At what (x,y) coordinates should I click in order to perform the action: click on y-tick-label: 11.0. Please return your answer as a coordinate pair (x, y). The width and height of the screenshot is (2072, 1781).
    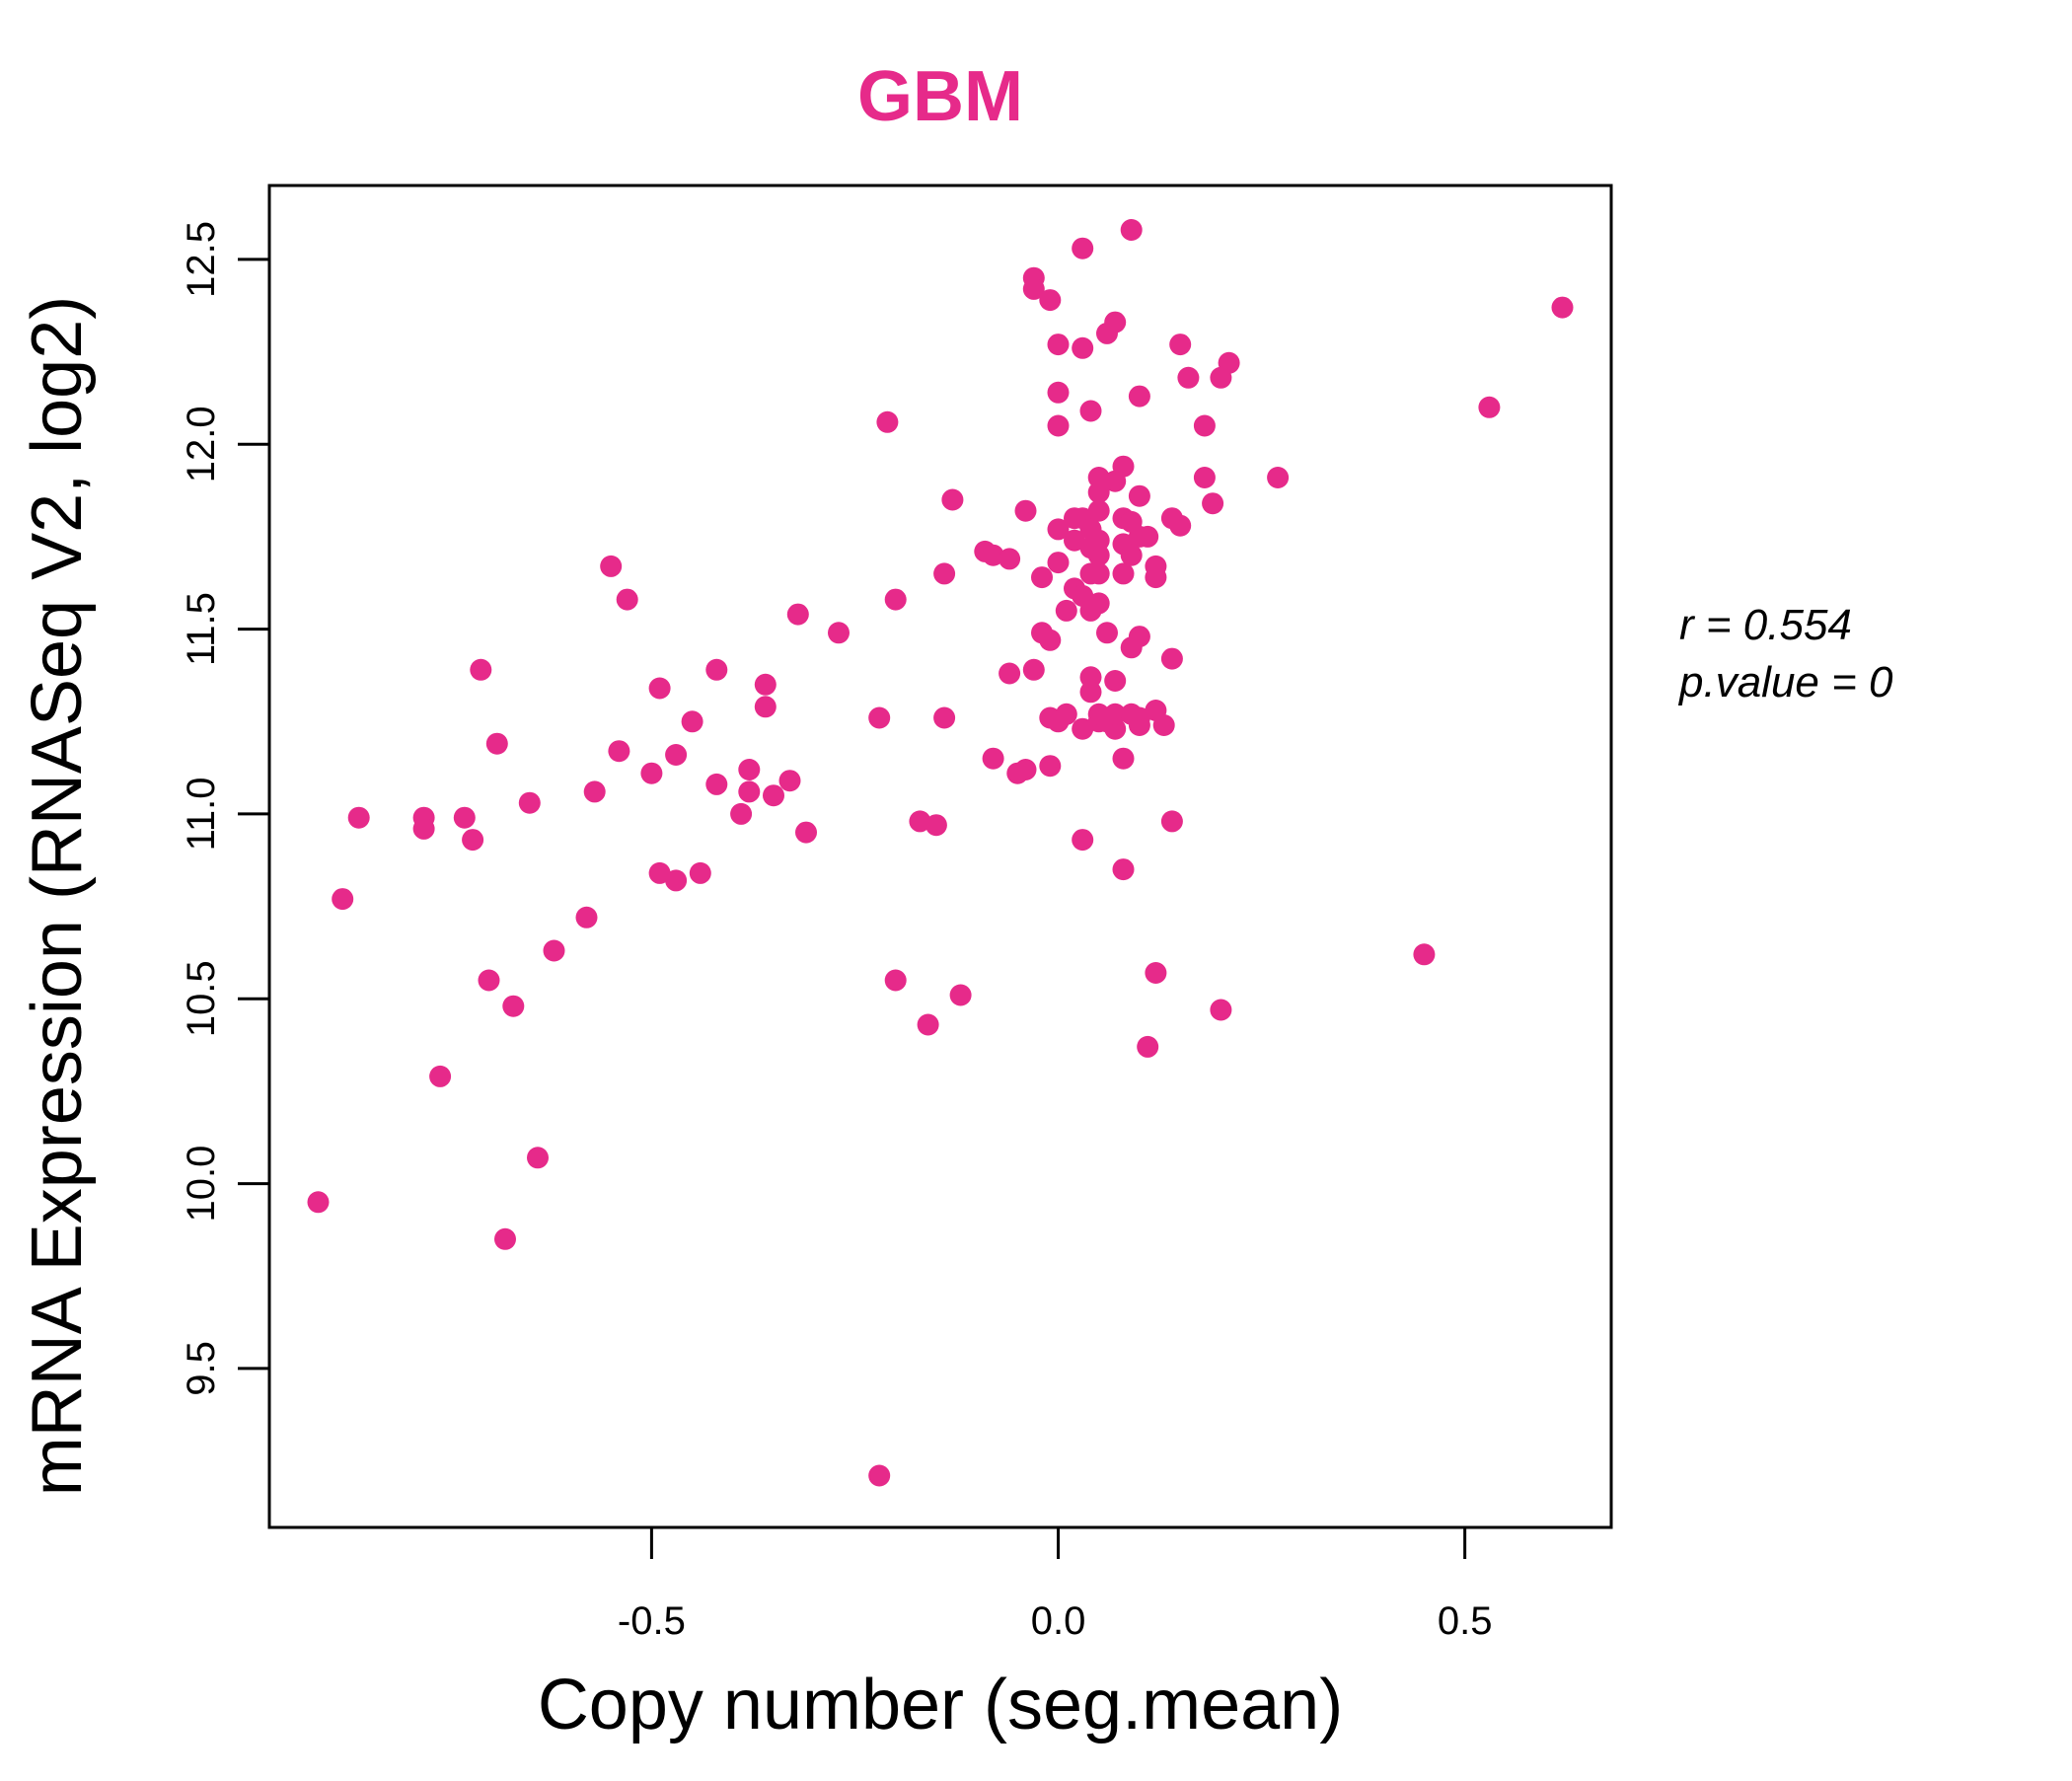
    Looking at the image, I should click on (202, 814).